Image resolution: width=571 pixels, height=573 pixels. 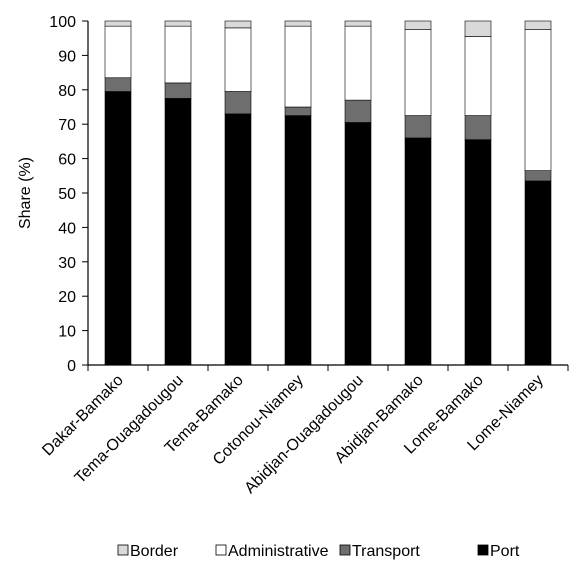 I want to click on y-tick-label: 50, so click(x=67, y=194).